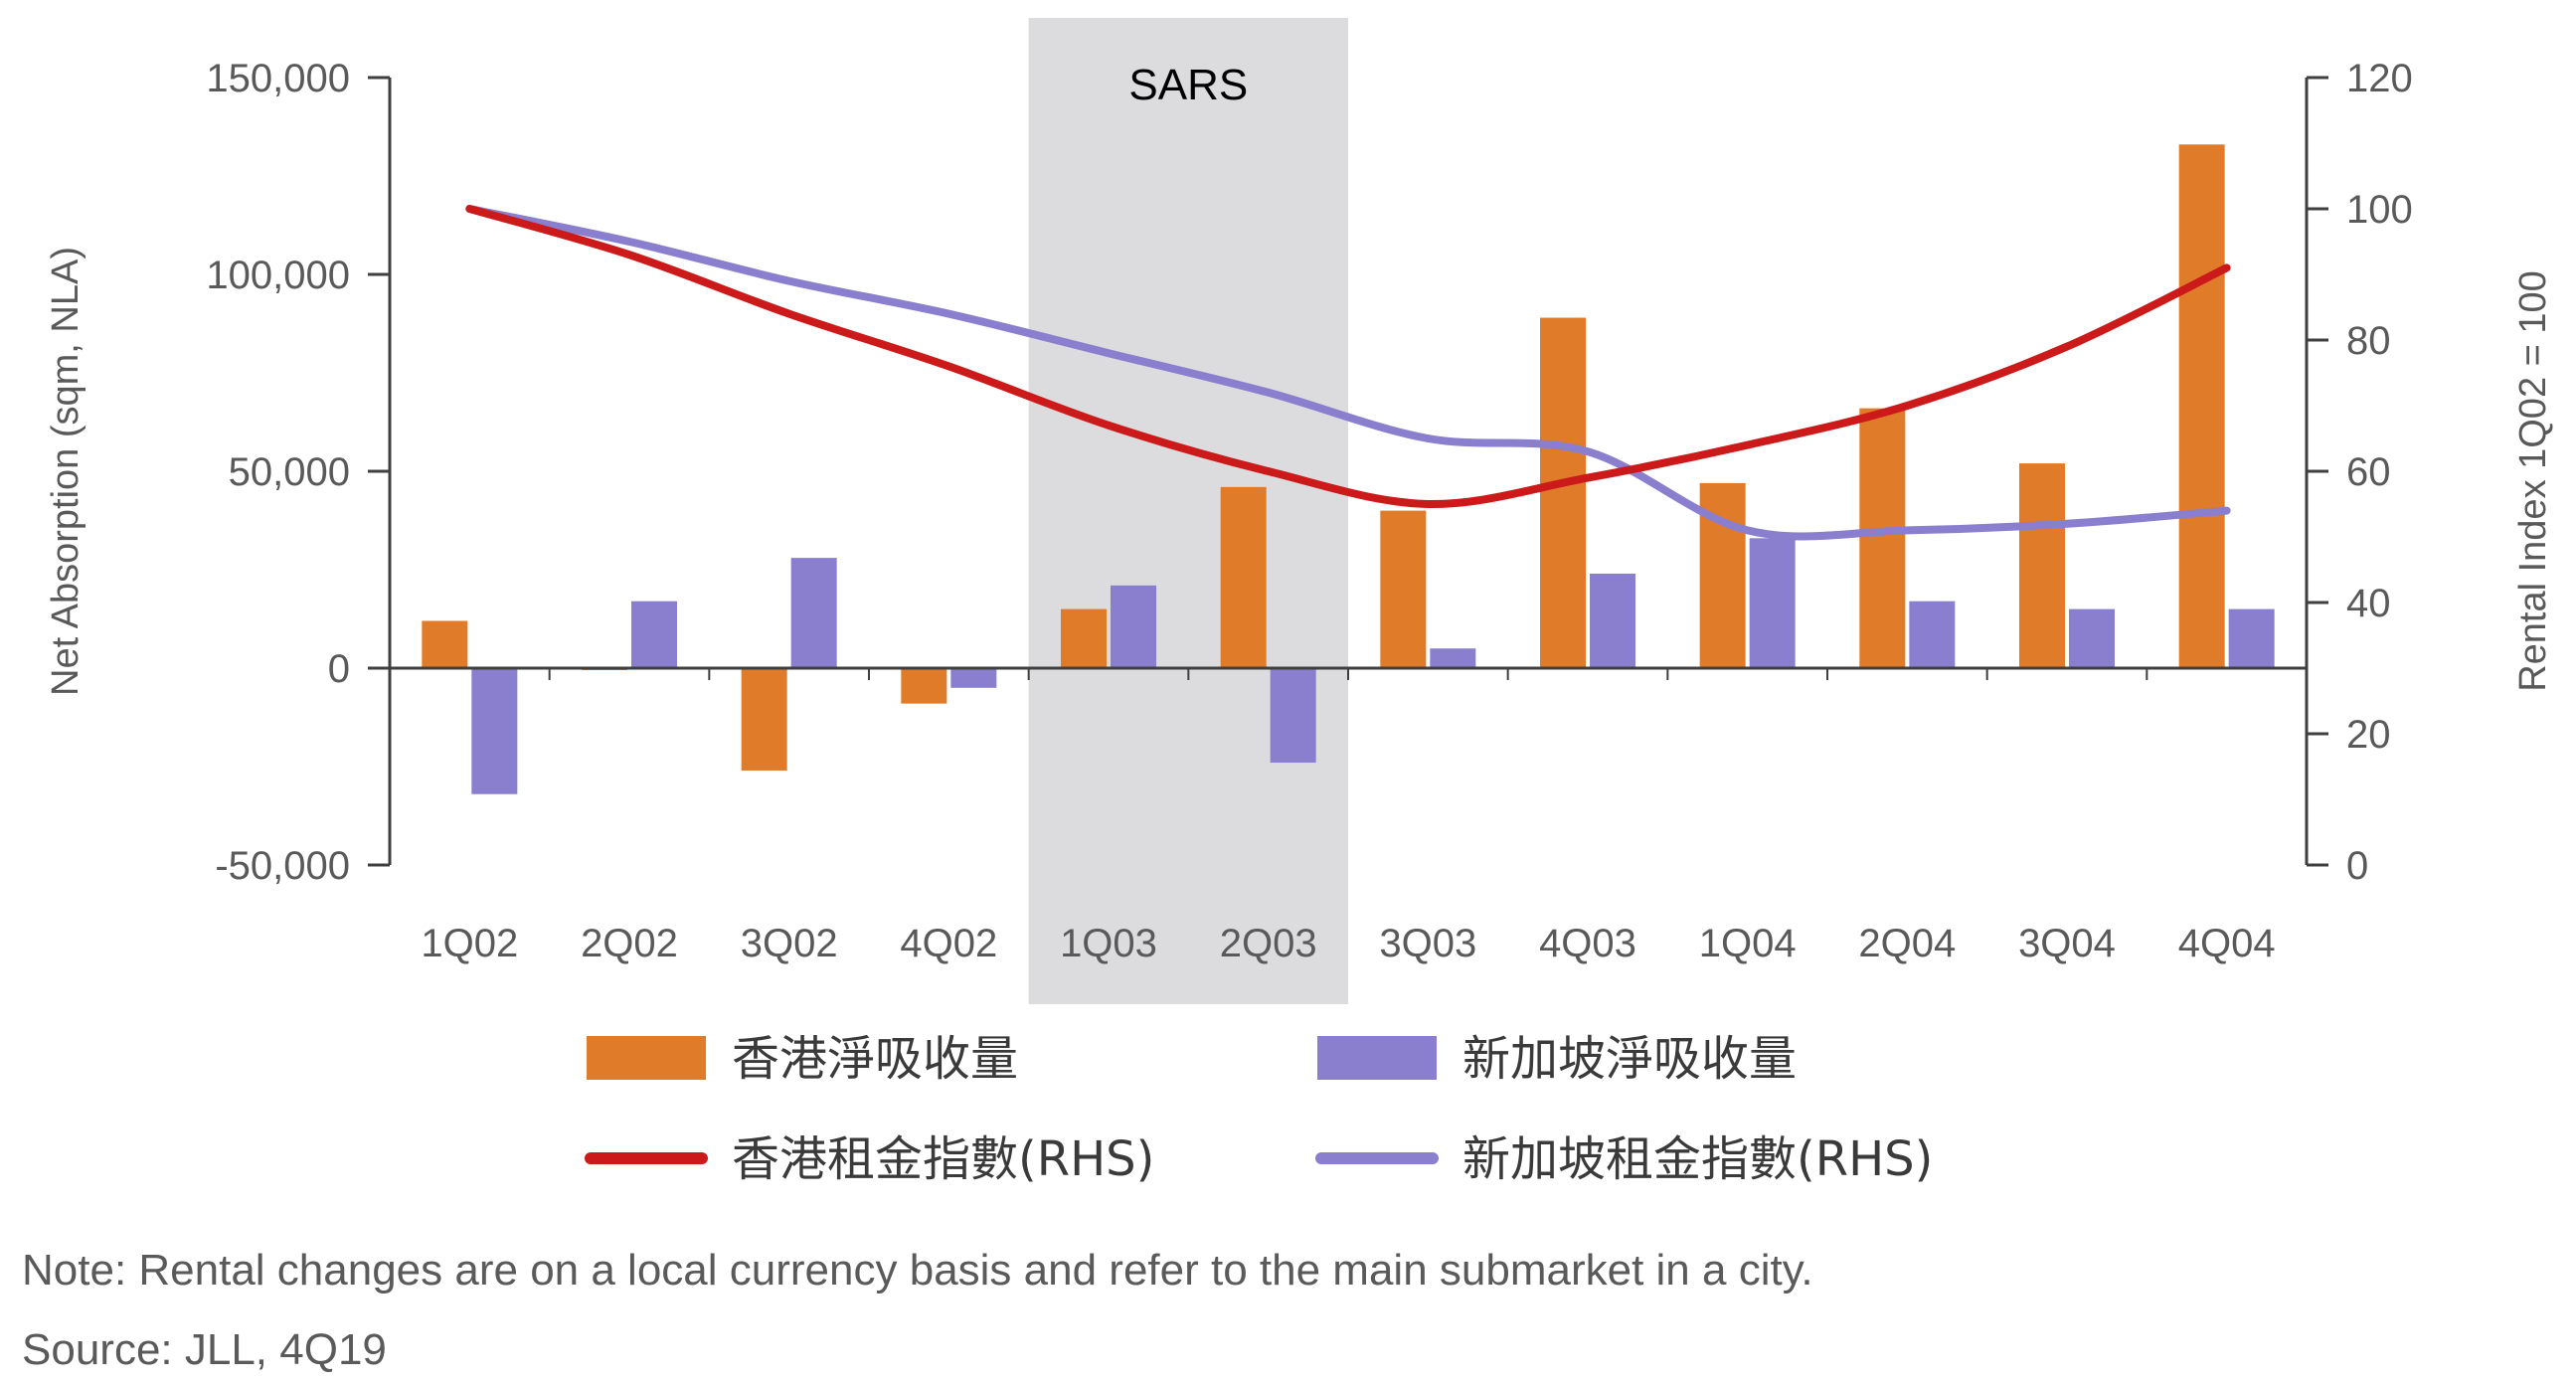 The height and width of the screenshot is (1384, 2576). I want to click on bar-hk-1q03, so click(1084, 638).